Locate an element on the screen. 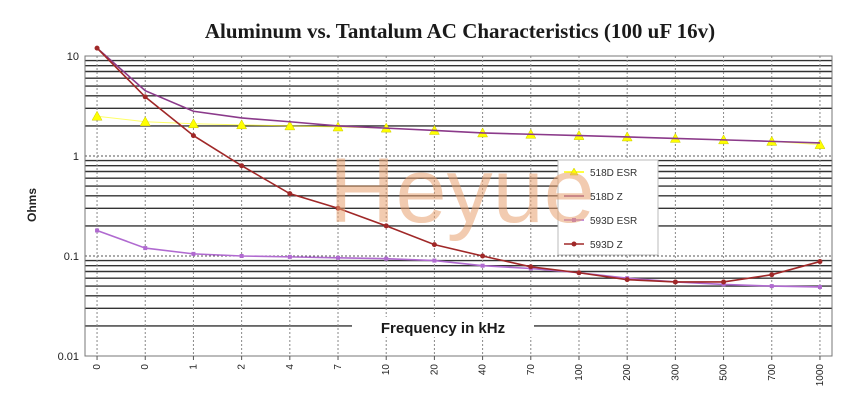 The image size is (857, 401). x-tick-label: 1 is located at coordinates (193, 367).